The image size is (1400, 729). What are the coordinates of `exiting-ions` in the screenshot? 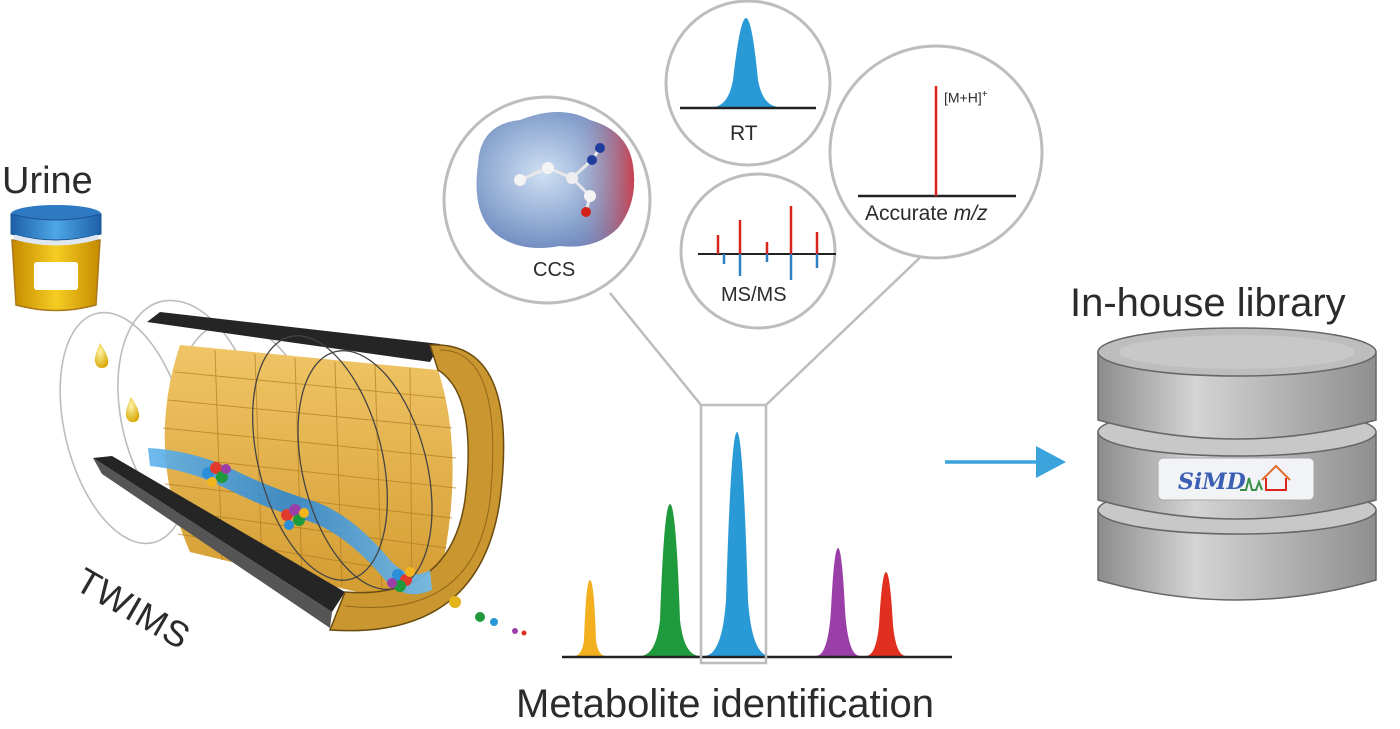 It's located at (488, 616).